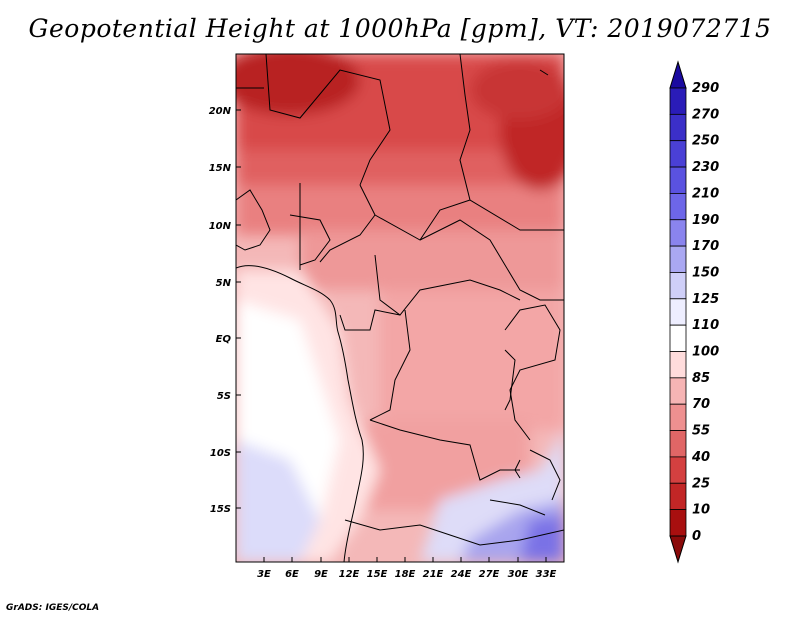 This screenshot has height=618, width=800. Describe the element at coordinates (292, 574) in the screenshot. I see `lon-tick-label: 6E` at that location.